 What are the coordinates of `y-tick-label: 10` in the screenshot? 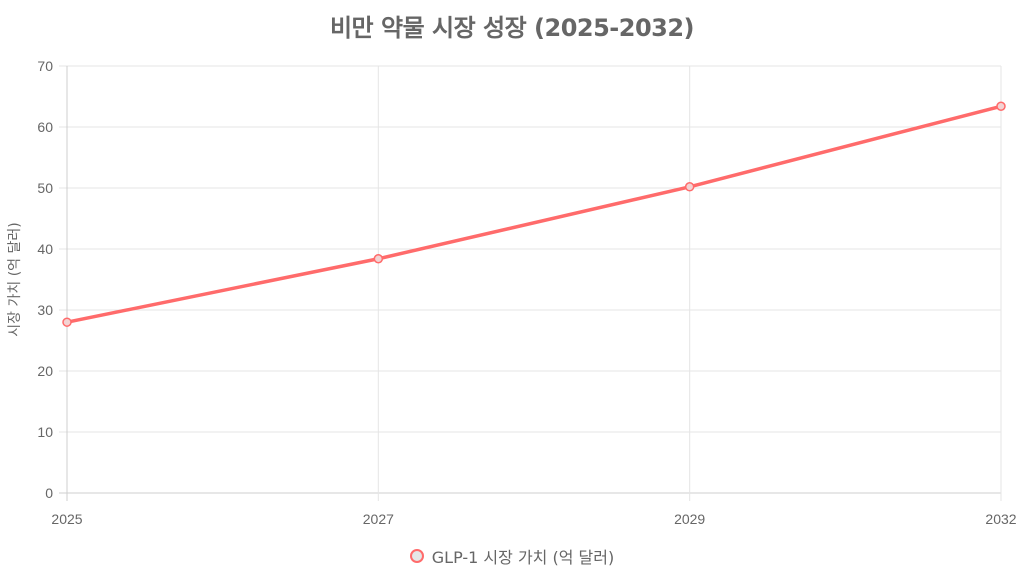 It's located at (45, 432).